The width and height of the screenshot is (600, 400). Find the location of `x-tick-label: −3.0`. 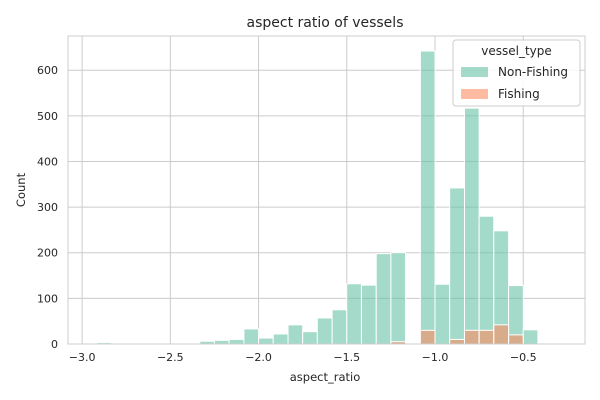

x-tick-label: −3.0 is located at coordinates (82, 357).